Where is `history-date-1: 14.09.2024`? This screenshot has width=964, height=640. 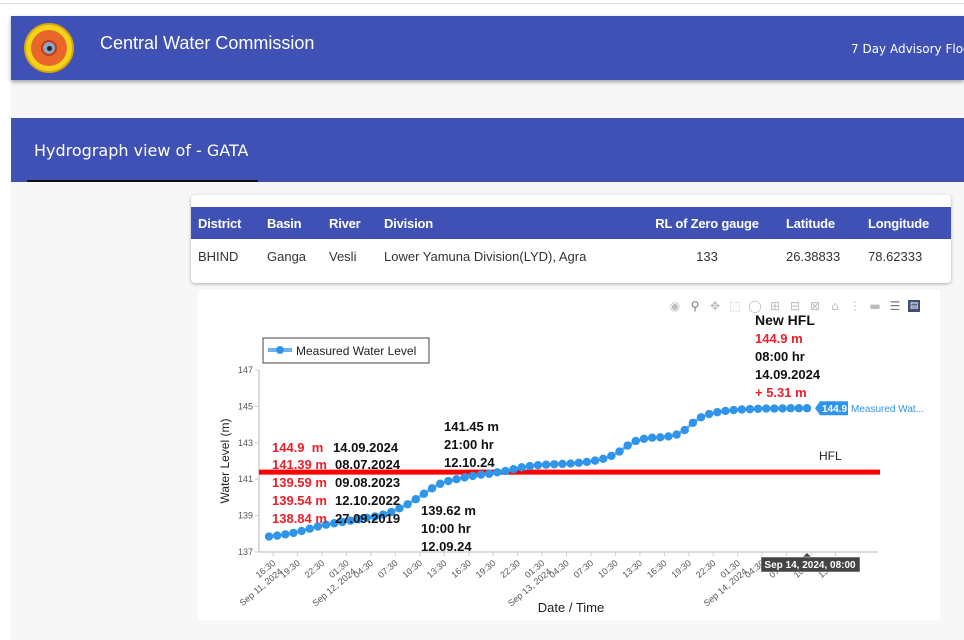 history-date-1: 14.09.2024 is located at coordinates (366, 447).